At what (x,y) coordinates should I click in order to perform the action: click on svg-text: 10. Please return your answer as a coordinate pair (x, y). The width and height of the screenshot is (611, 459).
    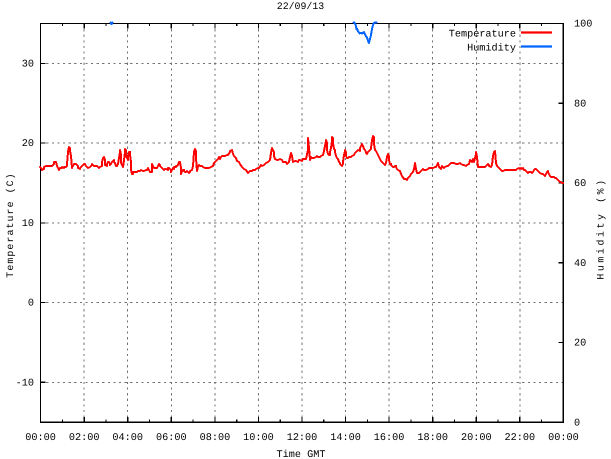
    Looking at the image, I should click on (28, 224).